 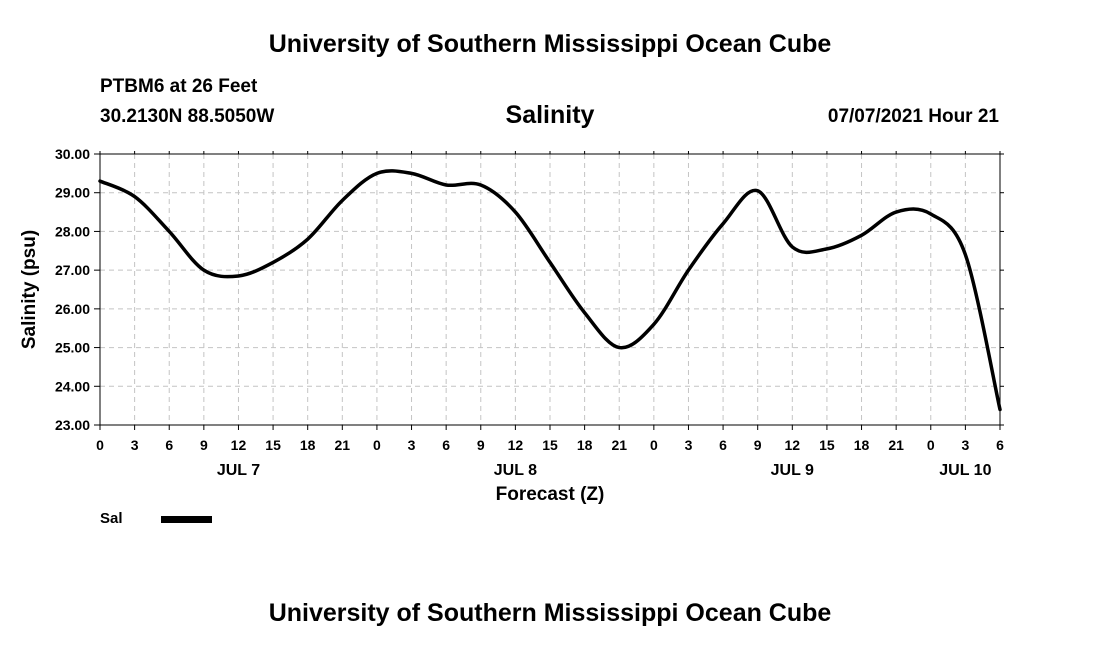 What do you see at coordinates (72, 348) in the screenshot?
I see `y-tick-label: 25.00` at bounding box center [72, 348].